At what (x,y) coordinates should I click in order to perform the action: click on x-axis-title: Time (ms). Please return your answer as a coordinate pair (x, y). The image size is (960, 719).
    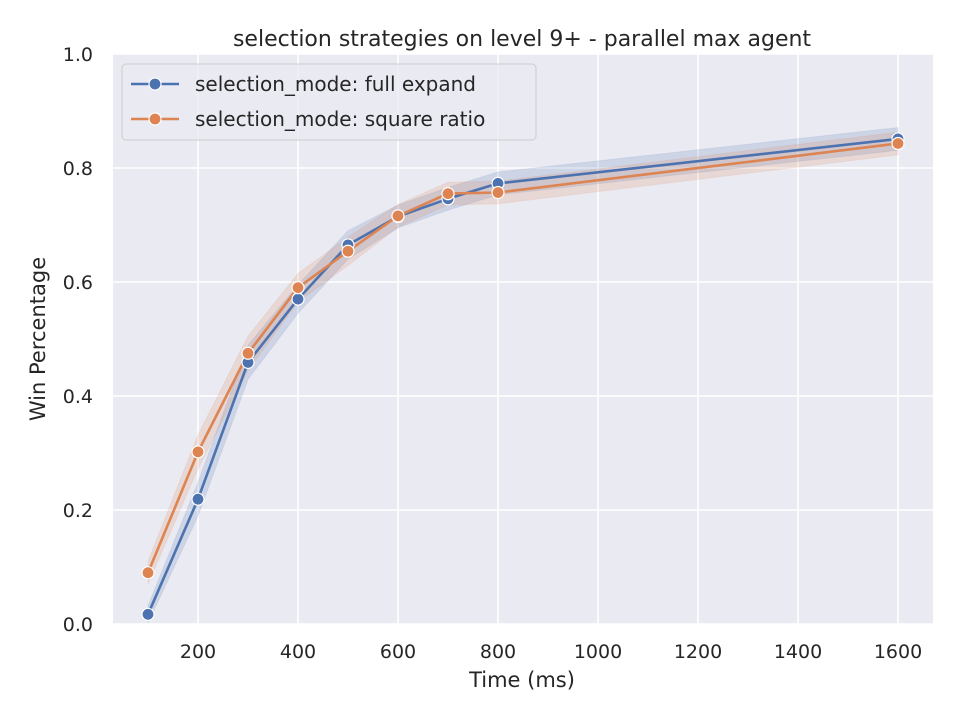
    Looking at the image, I should click on (521, 680).